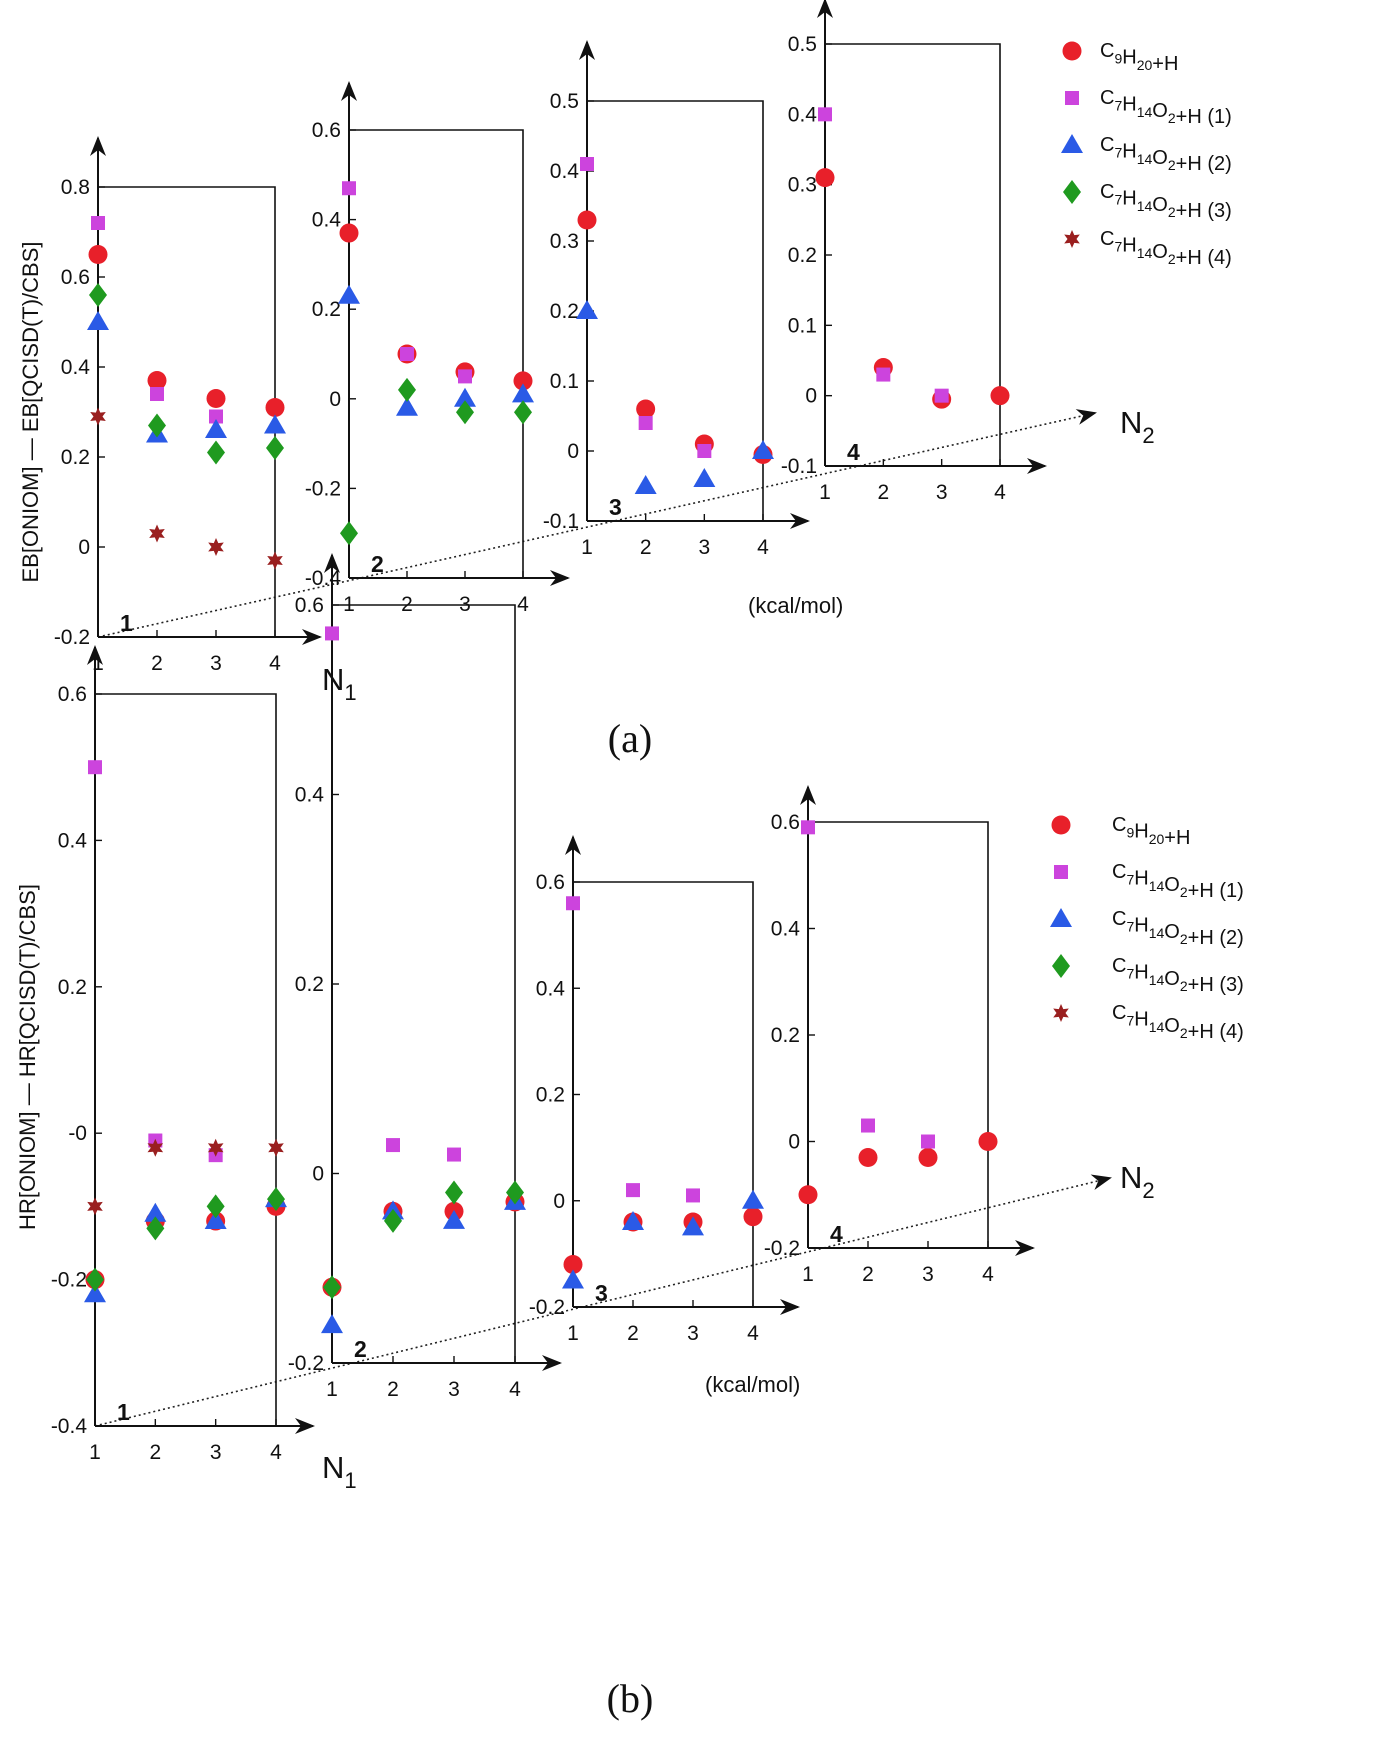  I want to click on y-tick-label: -0.4, so click(323, 578).